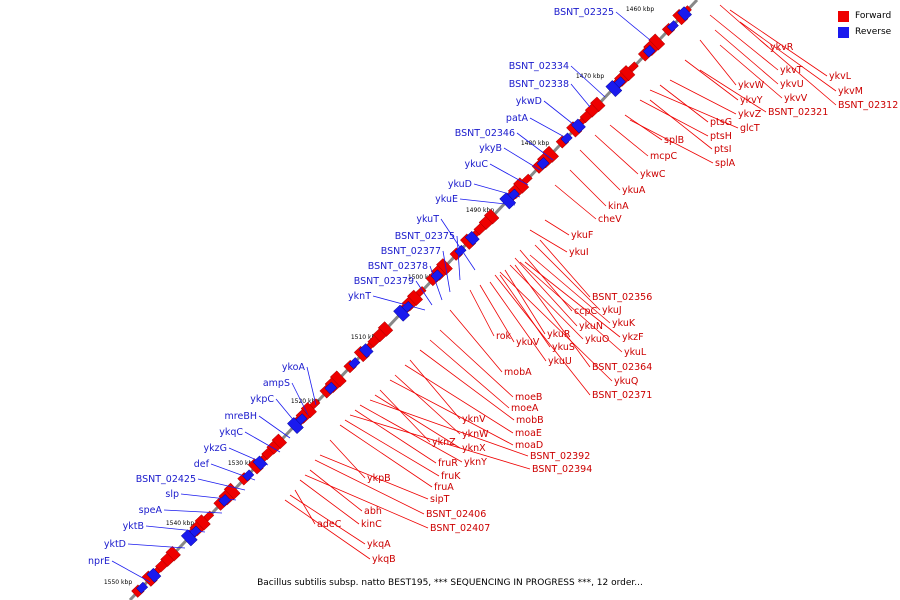 The width and height of the screenshot is (900, 600). Describe the element at coordinates (444, 442) in the screenshot. I see `forward-gene-label: yknZ` at that location.